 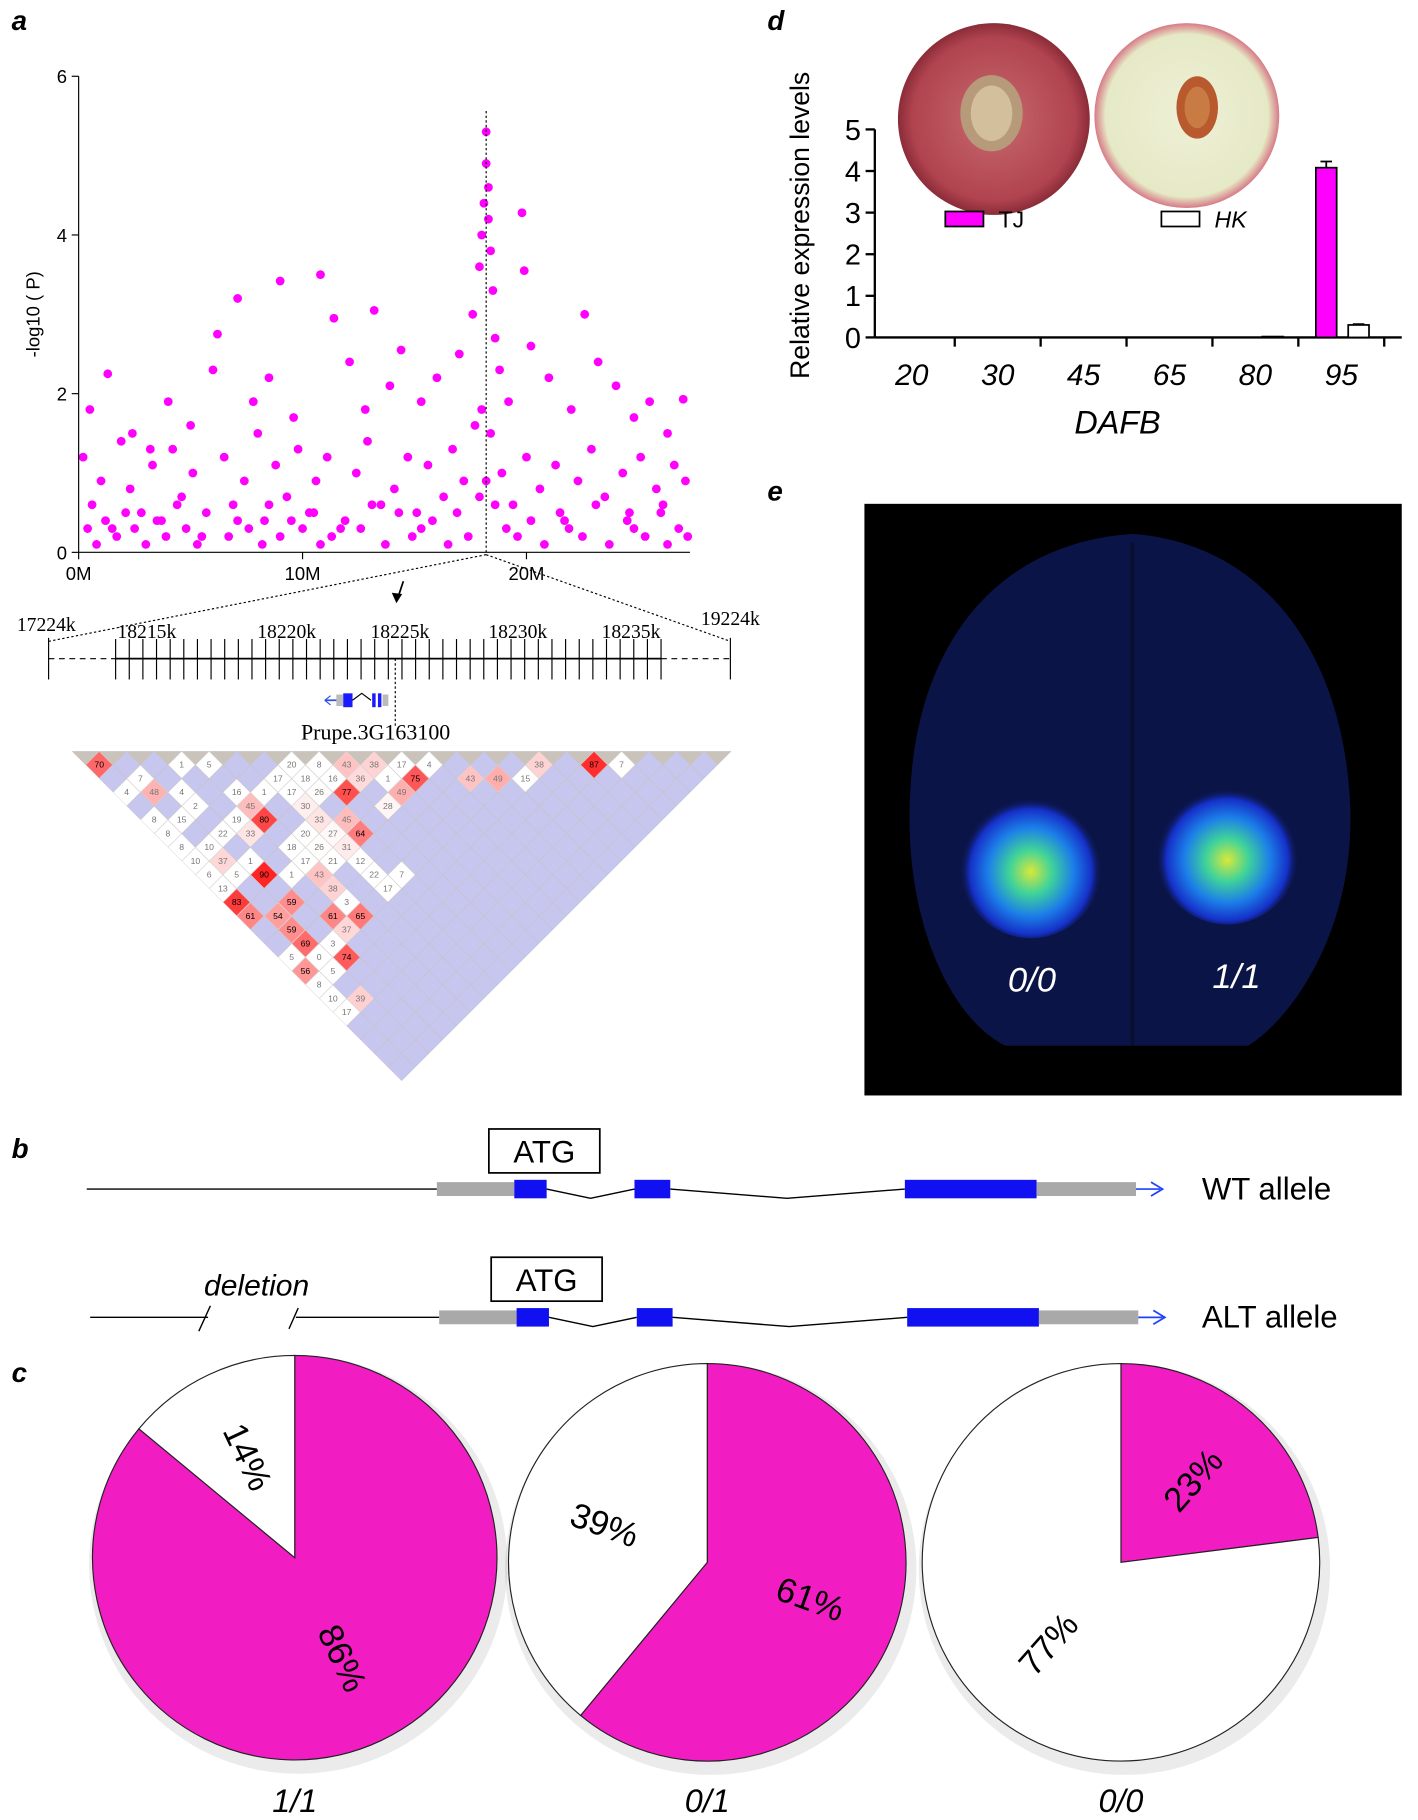 I want to click on ld-value: 16, so click(x=333, y=778).